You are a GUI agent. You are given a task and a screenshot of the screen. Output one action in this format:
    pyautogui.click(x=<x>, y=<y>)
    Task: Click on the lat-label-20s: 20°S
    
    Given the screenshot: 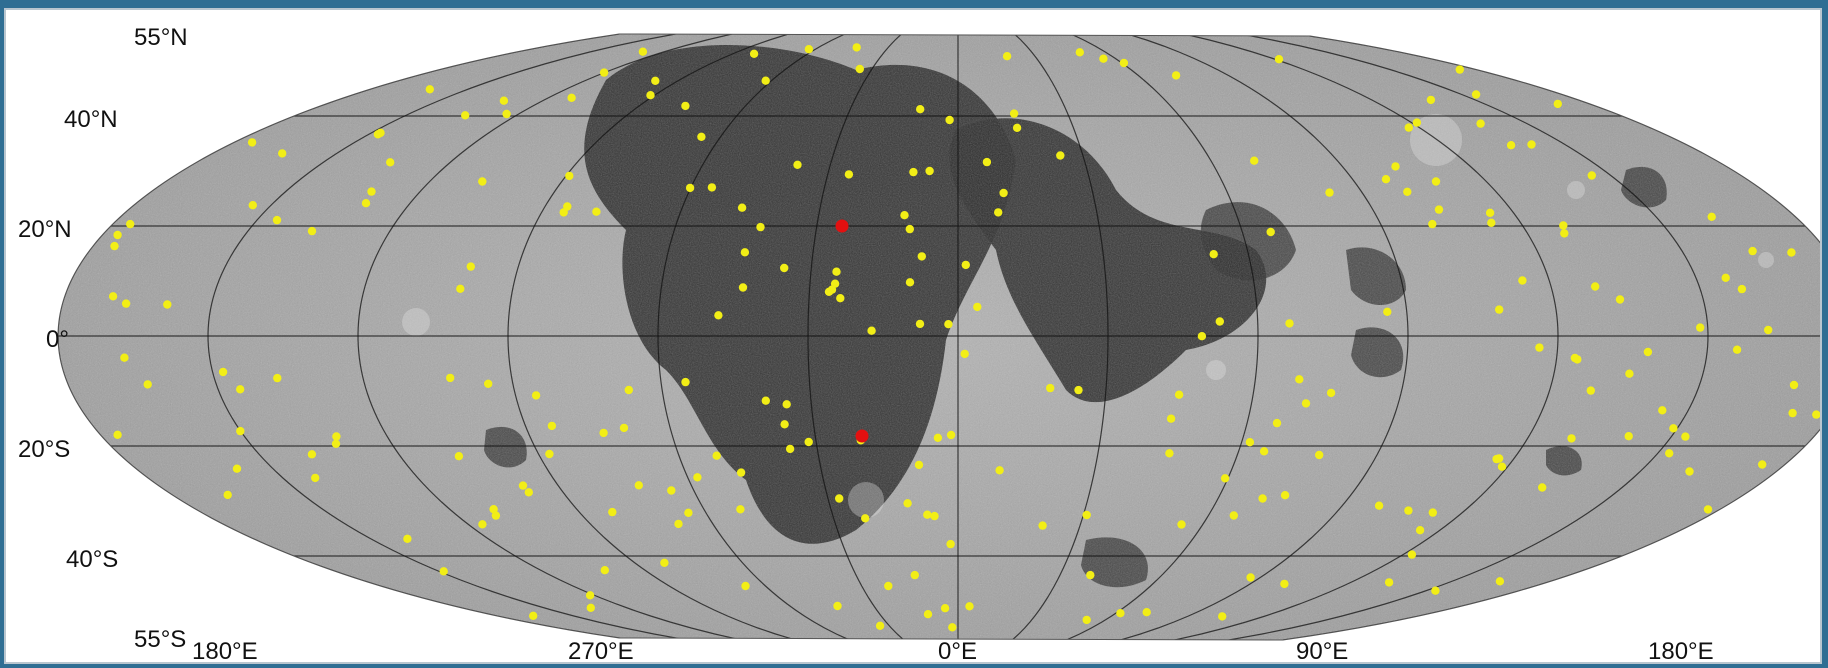 What is the action you would take?
    pyautogui.click(x=44, y=449)
    